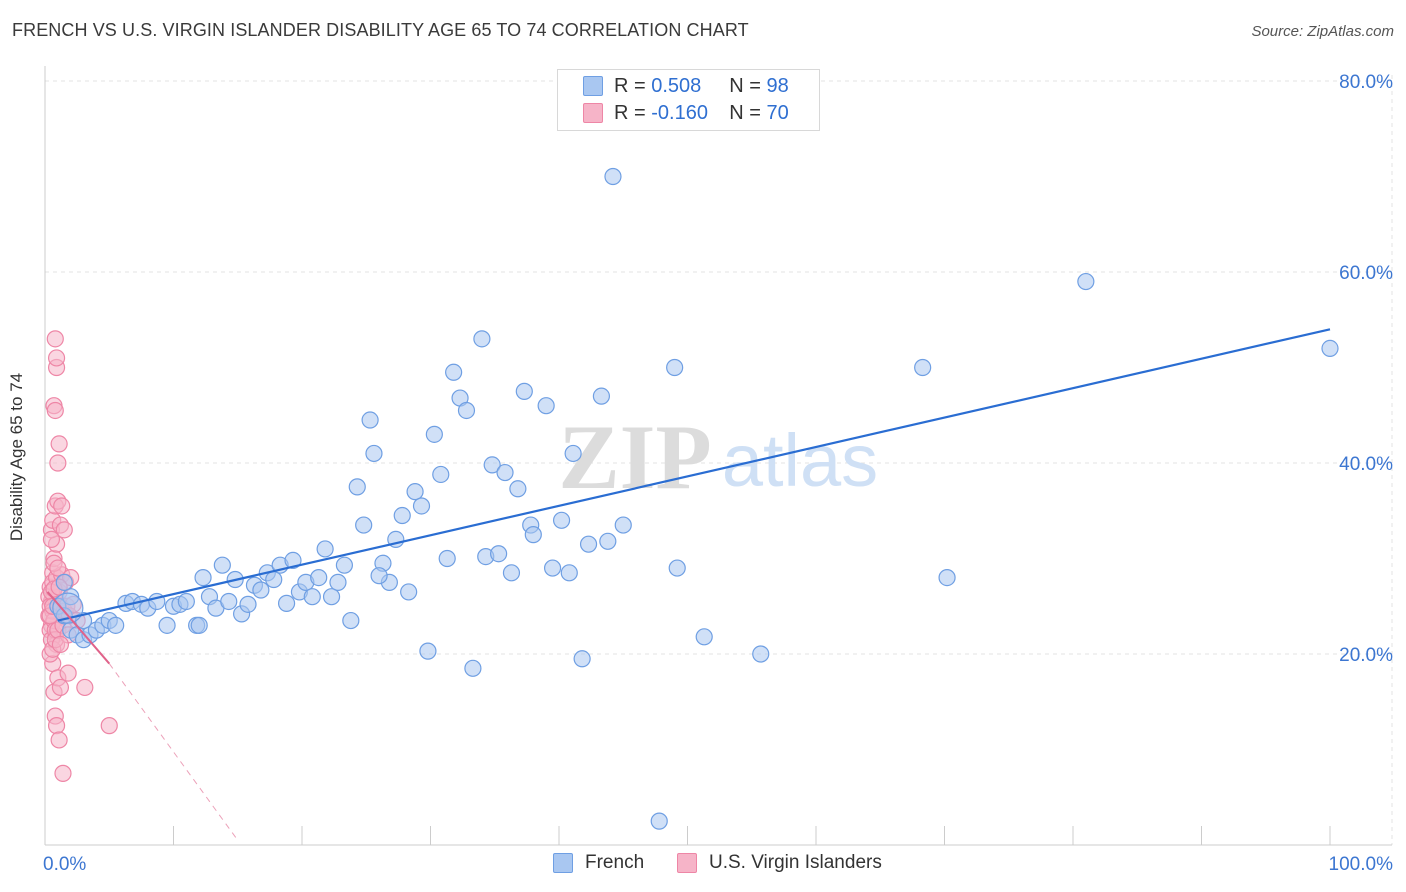  What do you see at coordinates (679, 112) in the screenshot?
I see `legend-r-value: -0.160` at bounding box center [679, 112].